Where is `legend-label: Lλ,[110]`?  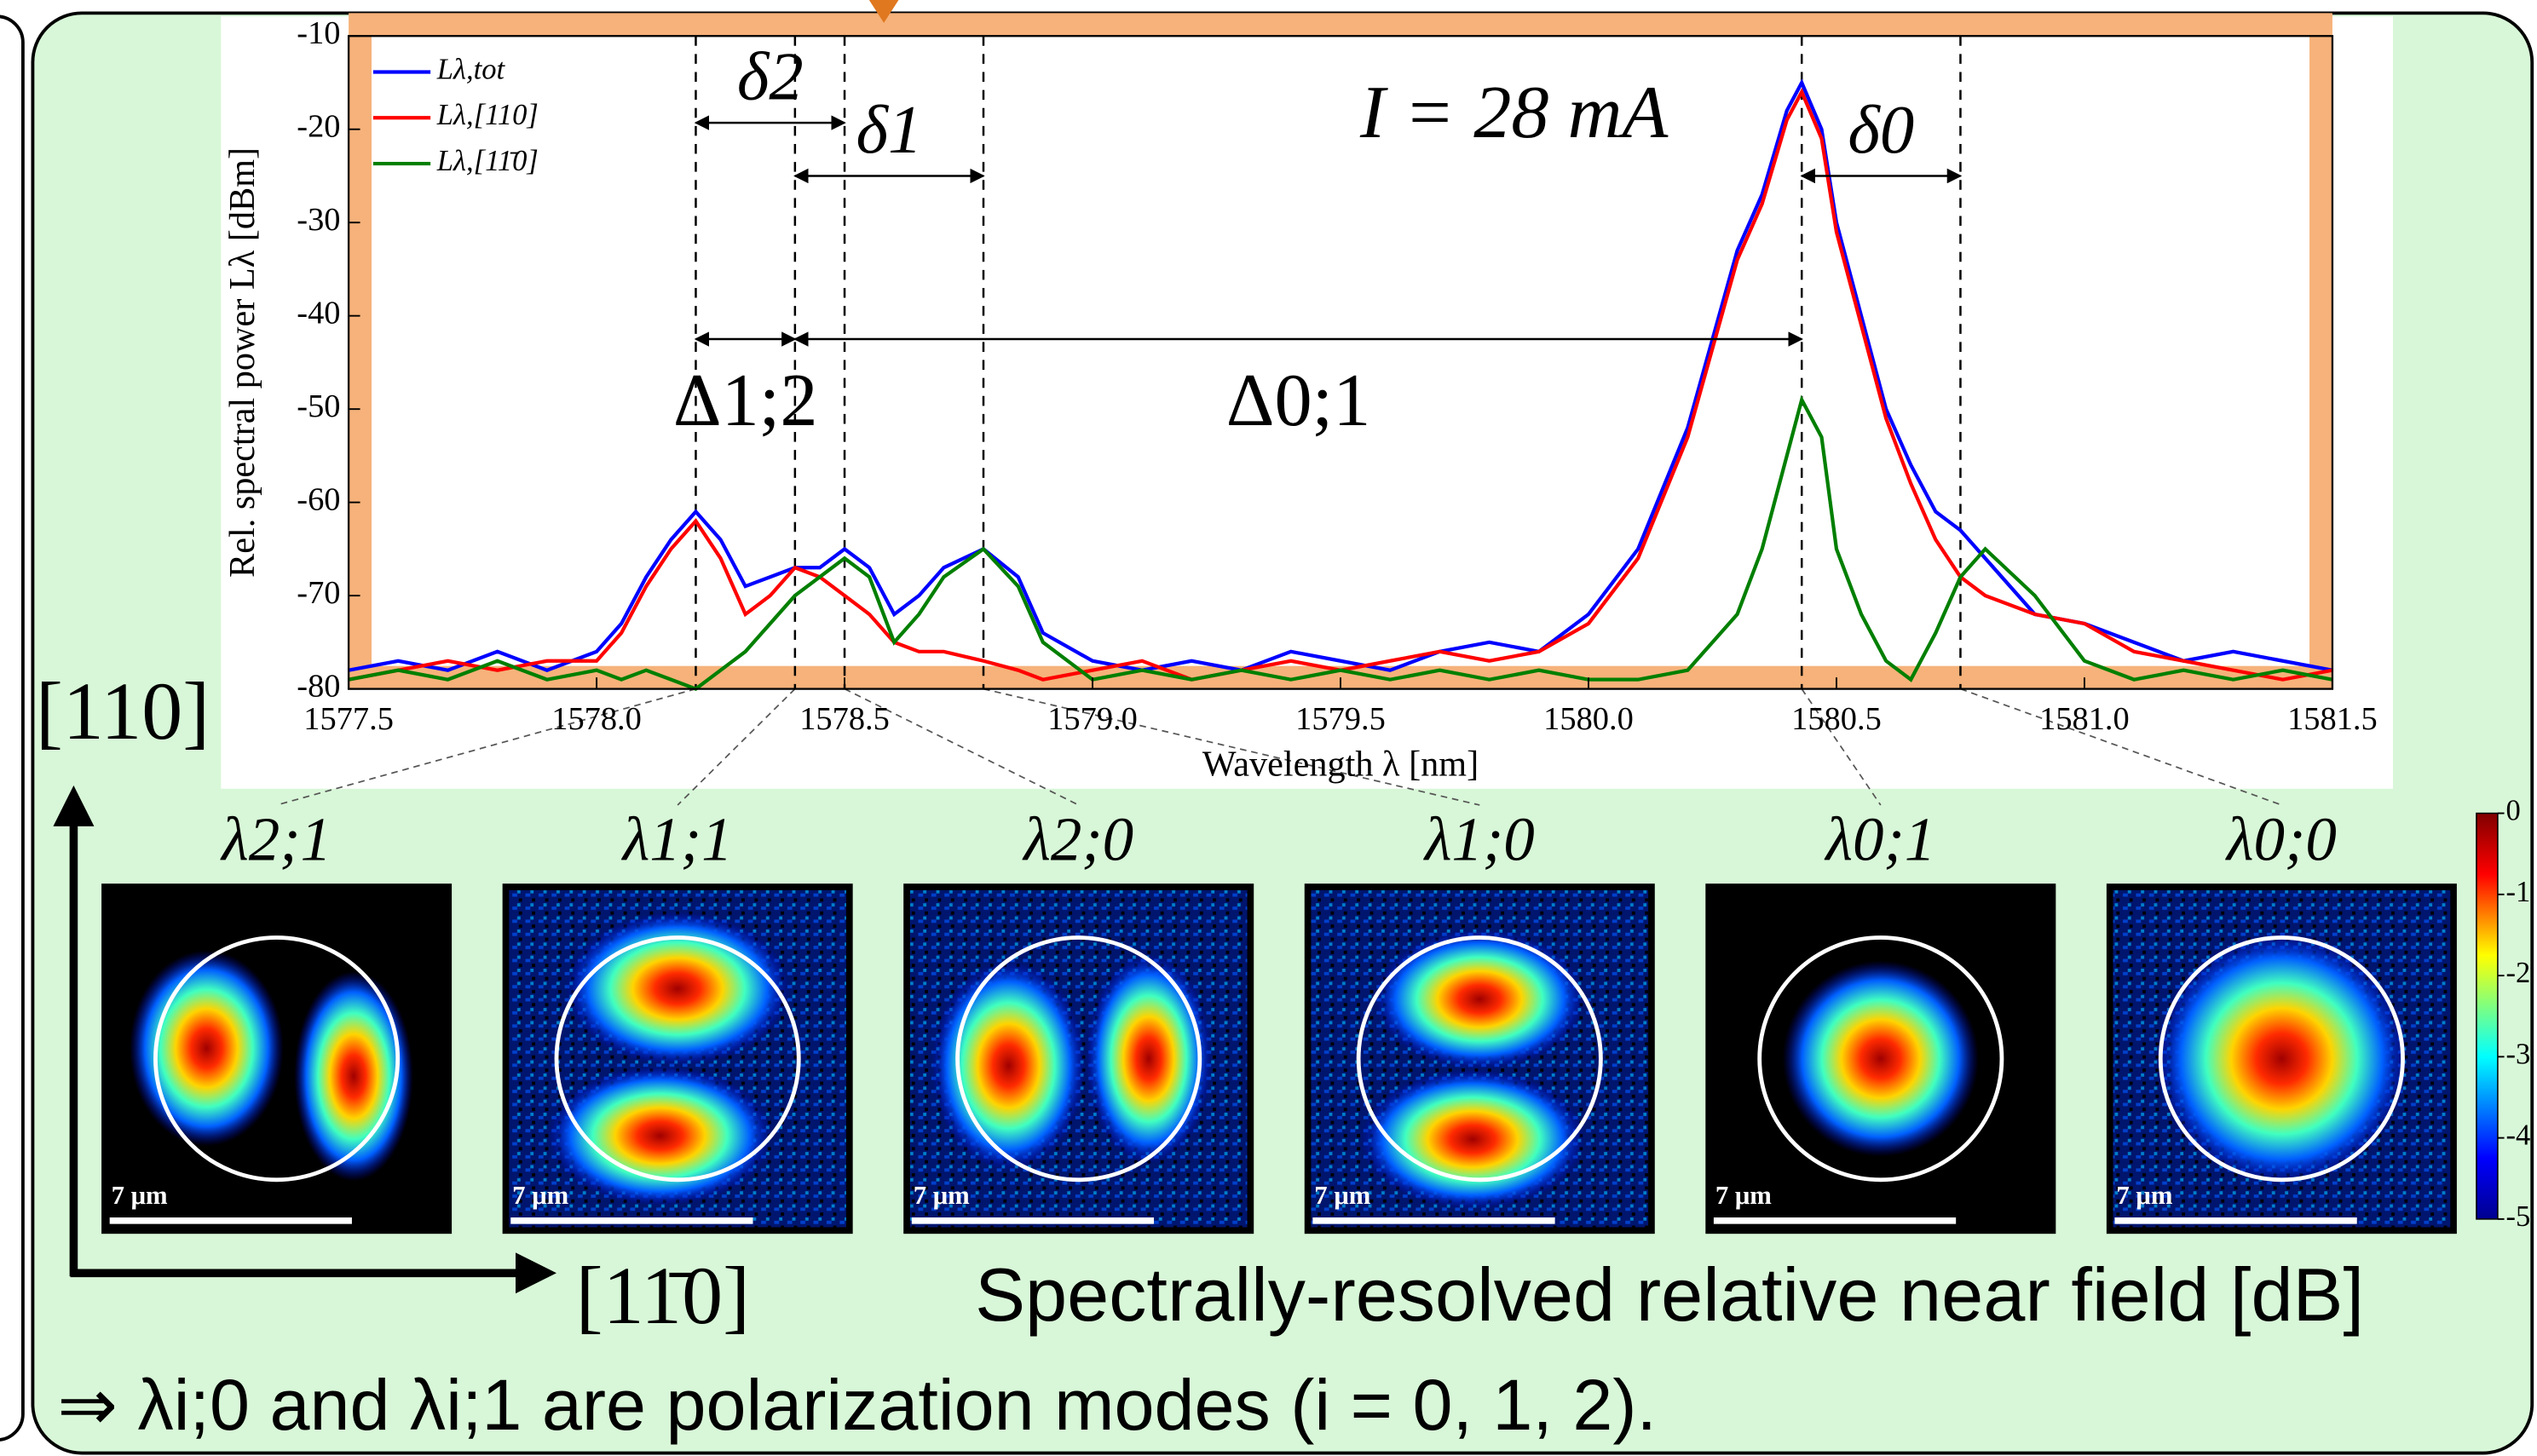 legend-label: Lλ,[110] is located at coordinates (487, 115).